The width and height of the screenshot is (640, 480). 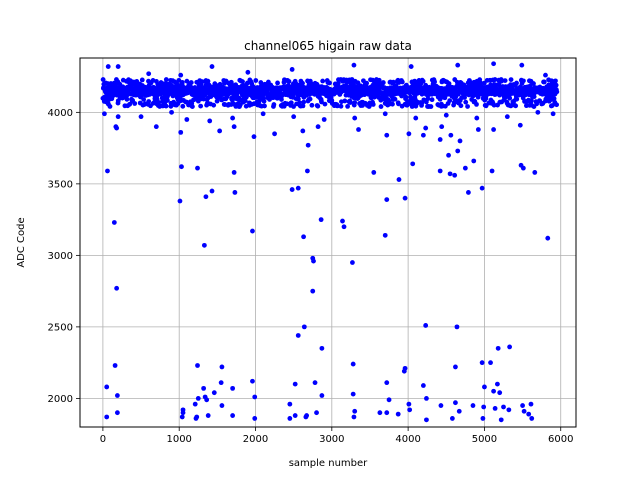 I want to click on x-tick-label: 3000, so click(x=331, y=439).